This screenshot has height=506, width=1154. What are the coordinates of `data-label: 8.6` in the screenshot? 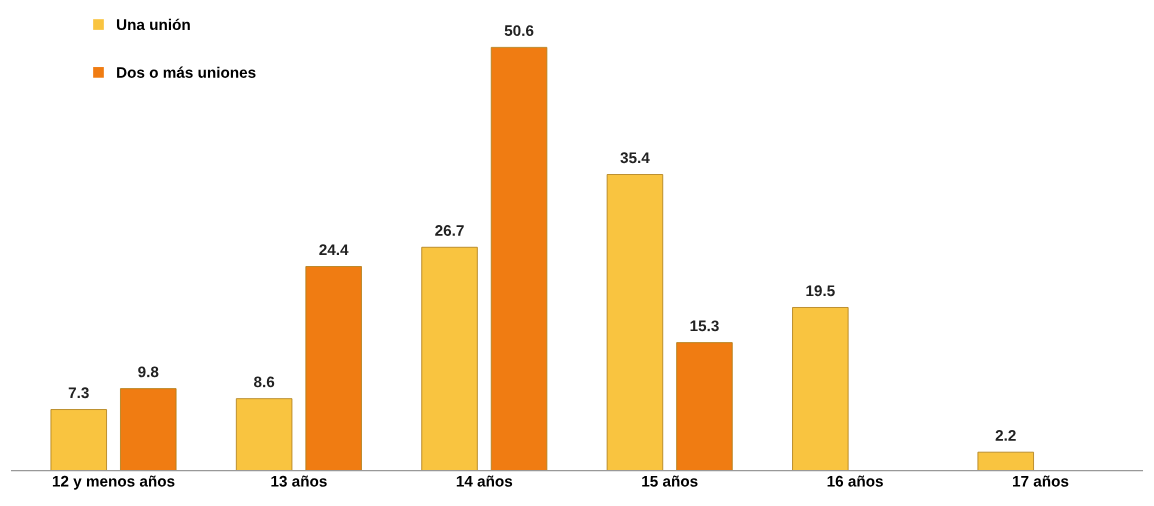 It's located at (264, 382).